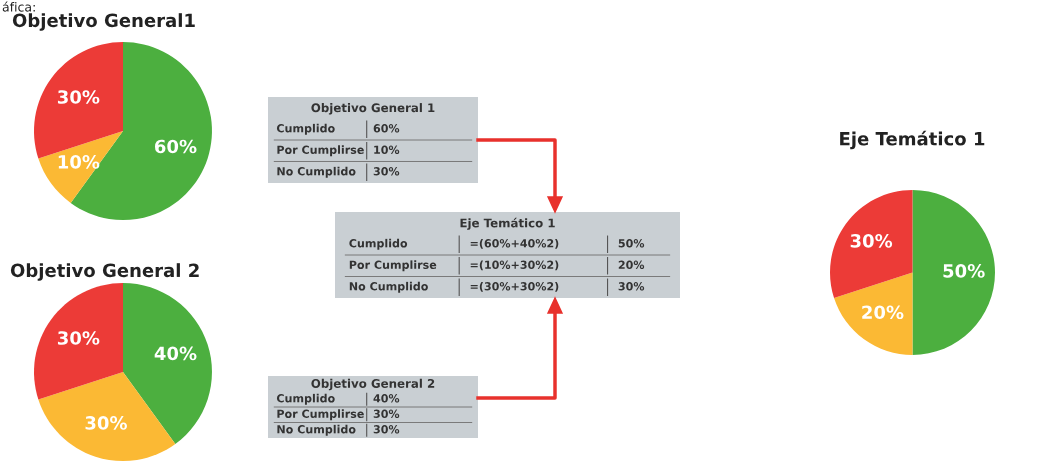 The width and height of the screenshot is (1037, 472). I want to click on chart-title: Objetivo General1, so click(103, 22).